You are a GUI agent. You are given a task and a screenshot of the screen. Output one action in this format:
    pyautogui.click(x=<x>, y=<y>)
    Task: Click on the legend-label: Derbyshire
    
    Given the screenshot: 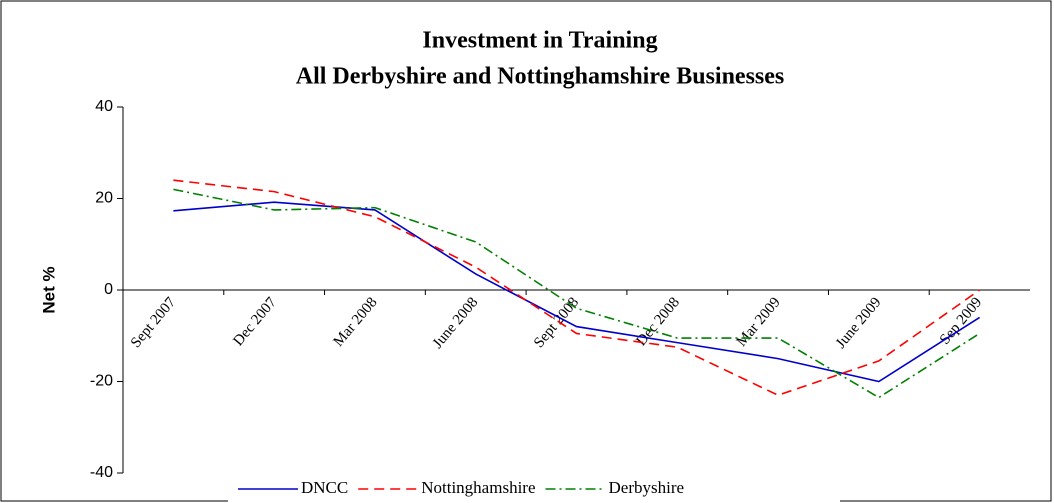 What is the action you would take?
    pyautogui.click(x=647, y=487)
    